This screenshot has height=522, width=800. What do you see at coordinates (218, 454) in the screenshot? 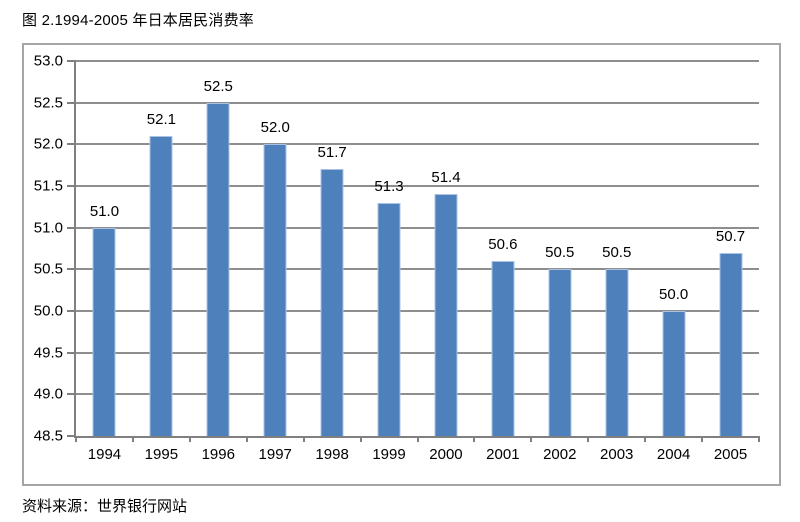
I see `x-axis-label: 1996` at bounding box center [218, 454].